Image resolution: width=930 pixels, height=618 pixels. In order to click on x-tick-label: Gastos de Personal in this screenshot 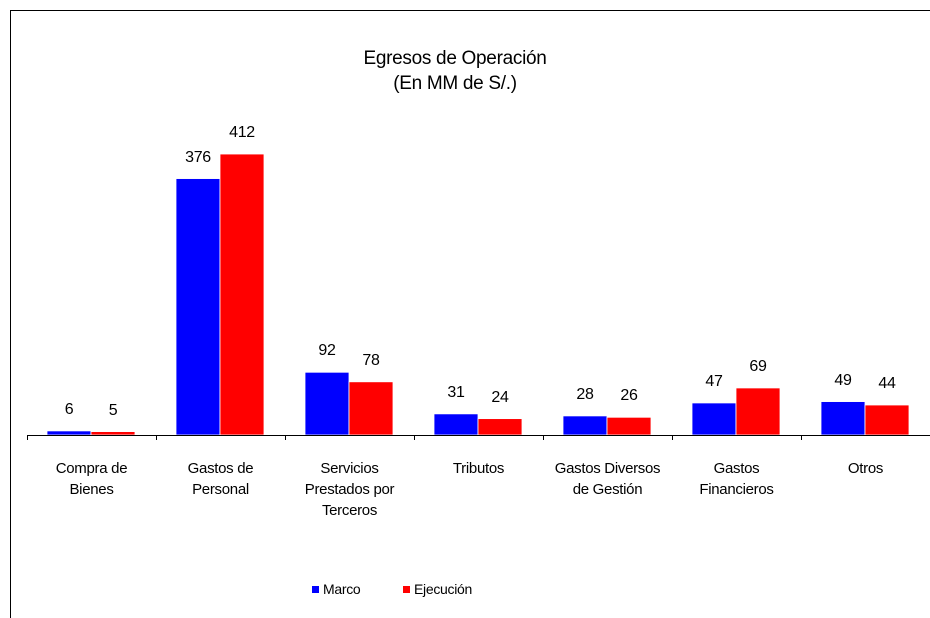, I will do `click(220, 479)`.